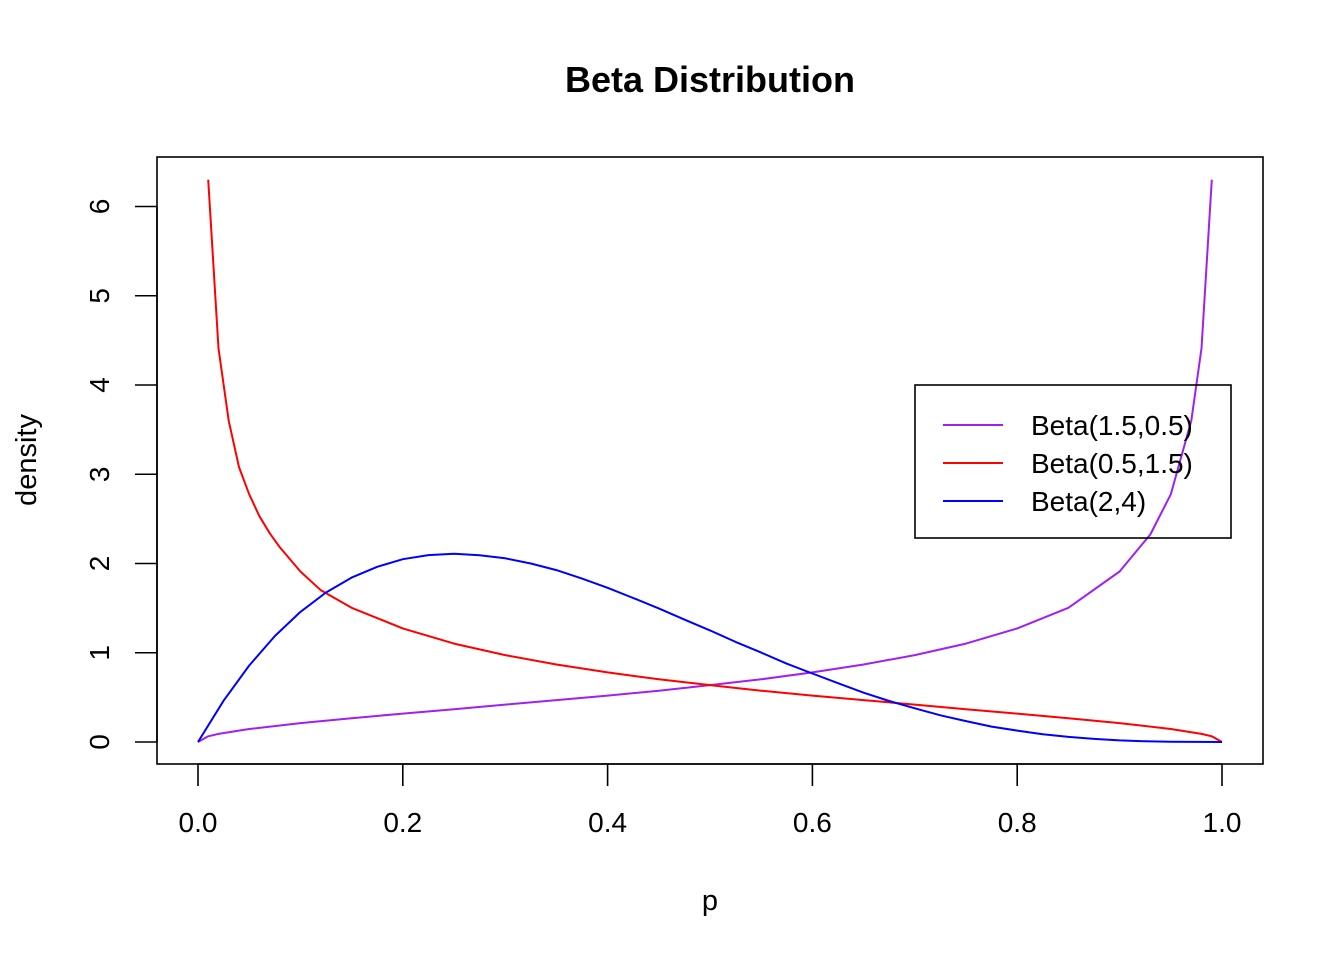 This screenshot has width=1344, height=960. Describe the element at coordinates (402, 822) in the screenshot. I see `x-tick-label: 0.2` at that location.